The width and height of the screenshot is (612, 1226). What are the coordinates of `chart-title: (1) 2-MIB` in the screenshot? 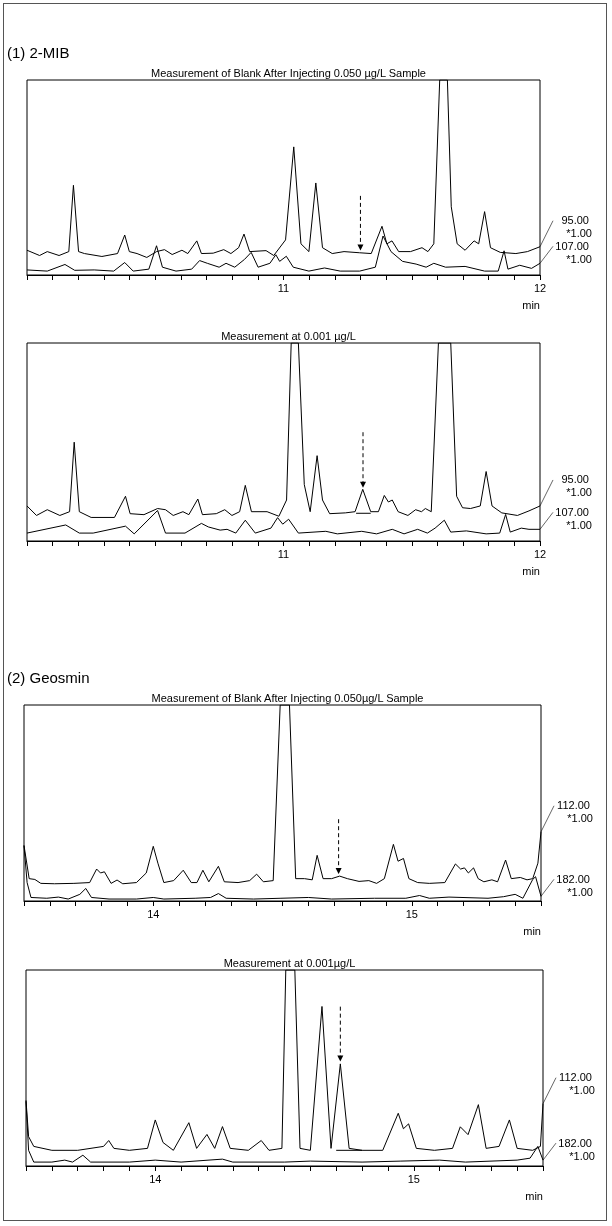 It's located at (38, 52).